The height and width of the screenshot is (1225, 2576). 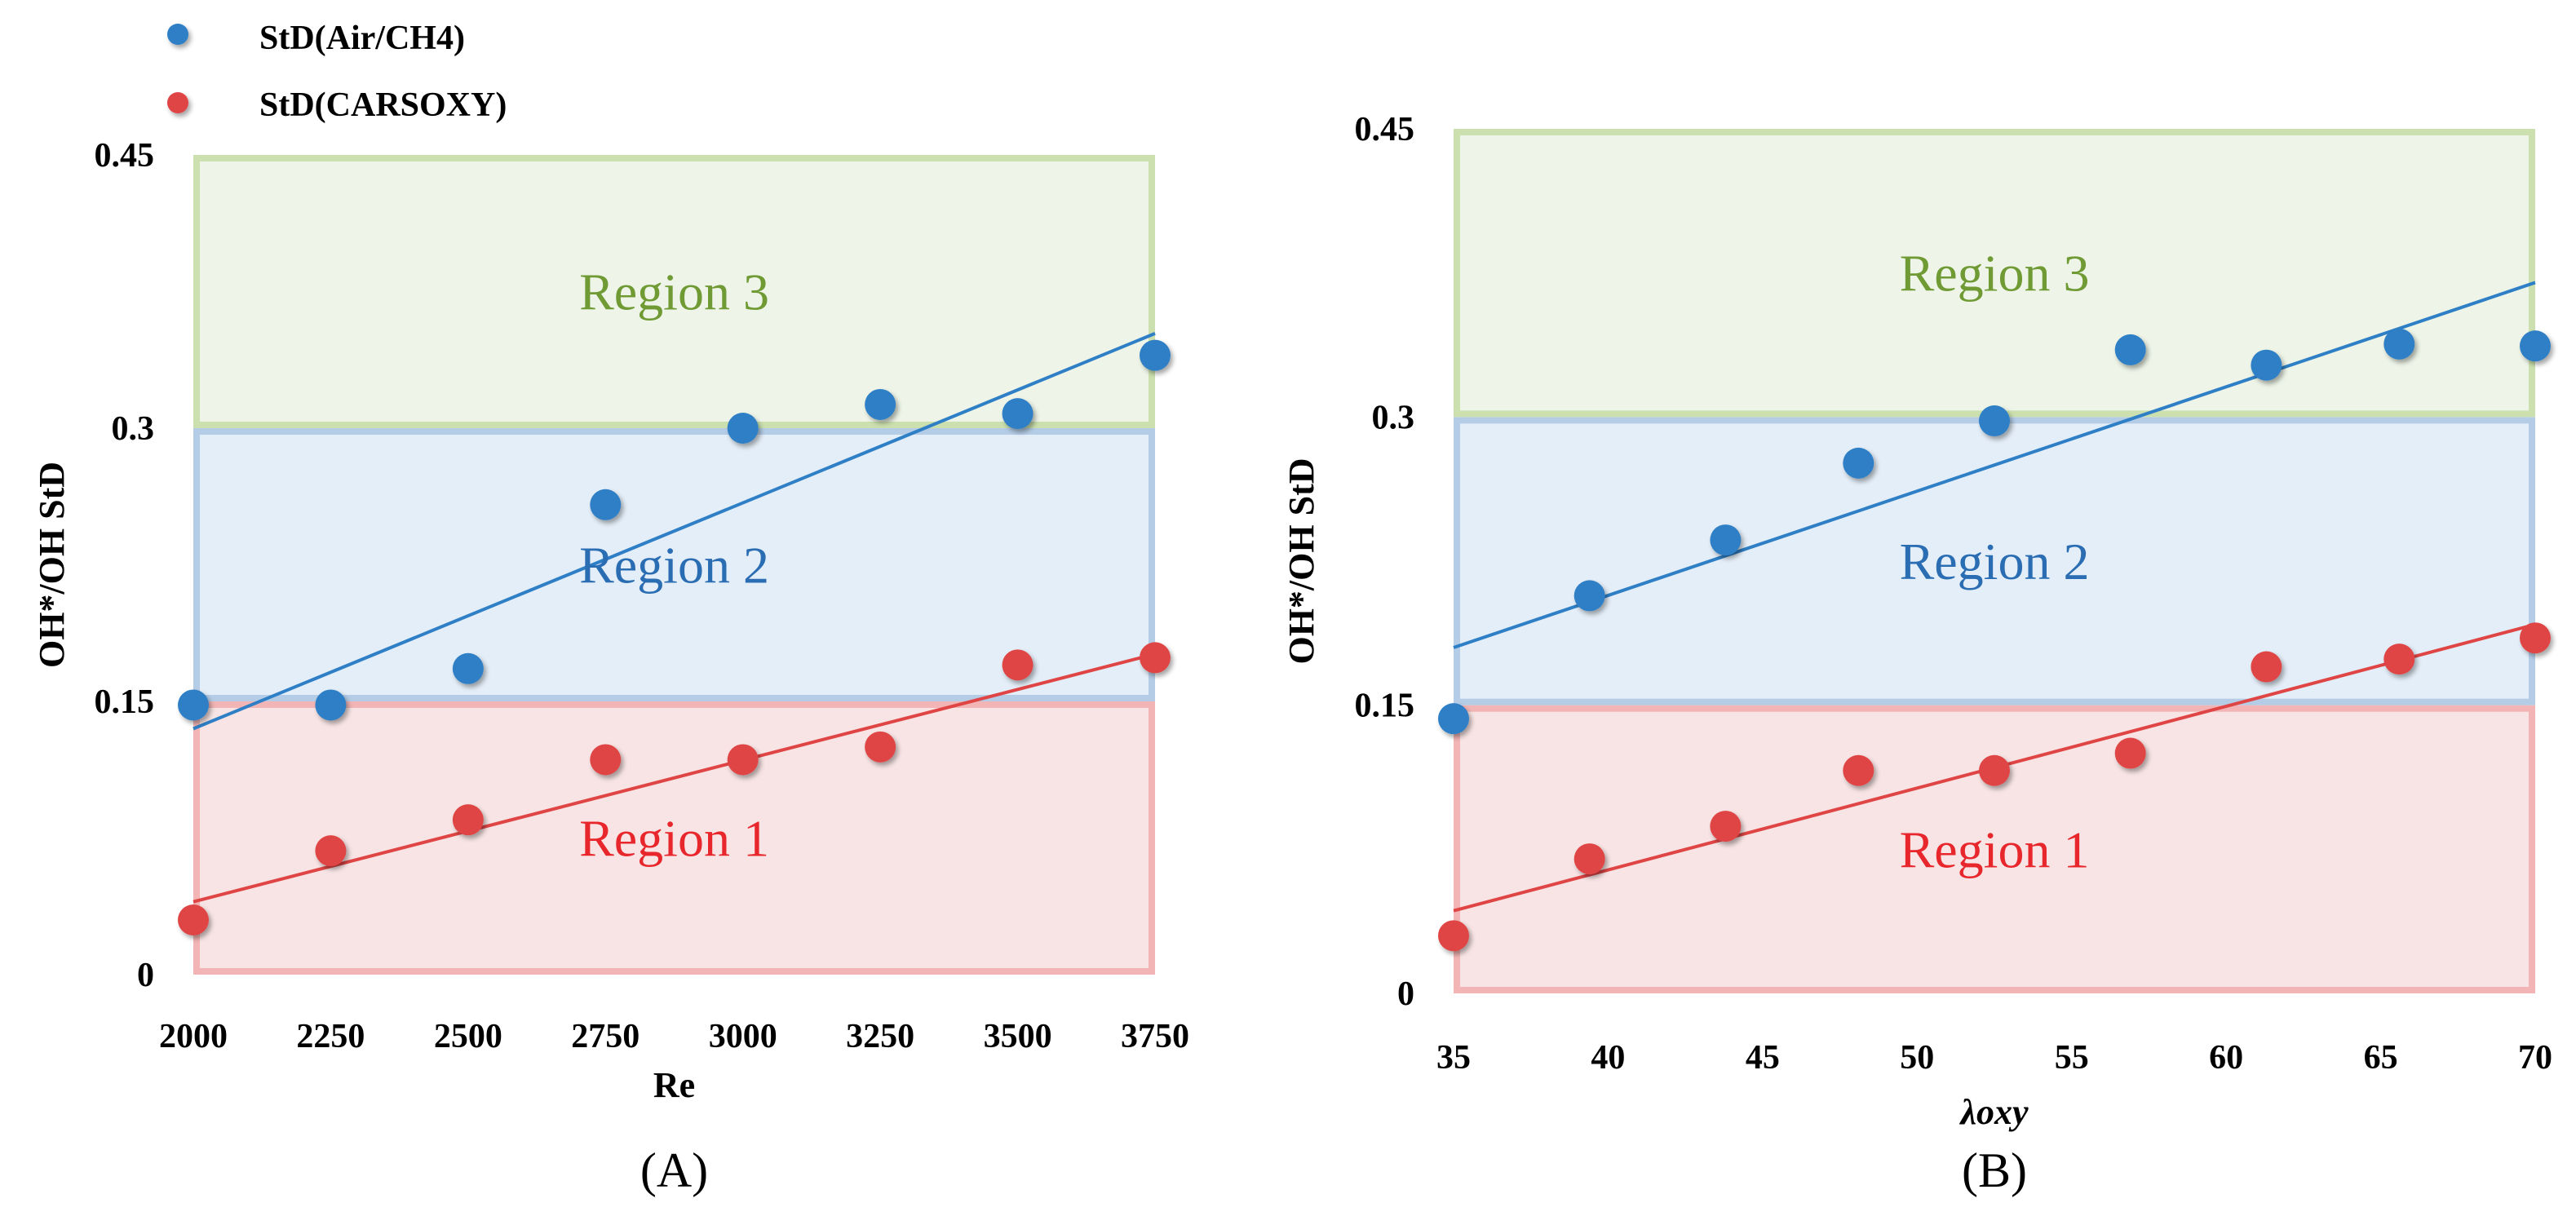 I want to click on labels-b: Region 1 Region 2 Region 3, so click(x=1995, y=562).